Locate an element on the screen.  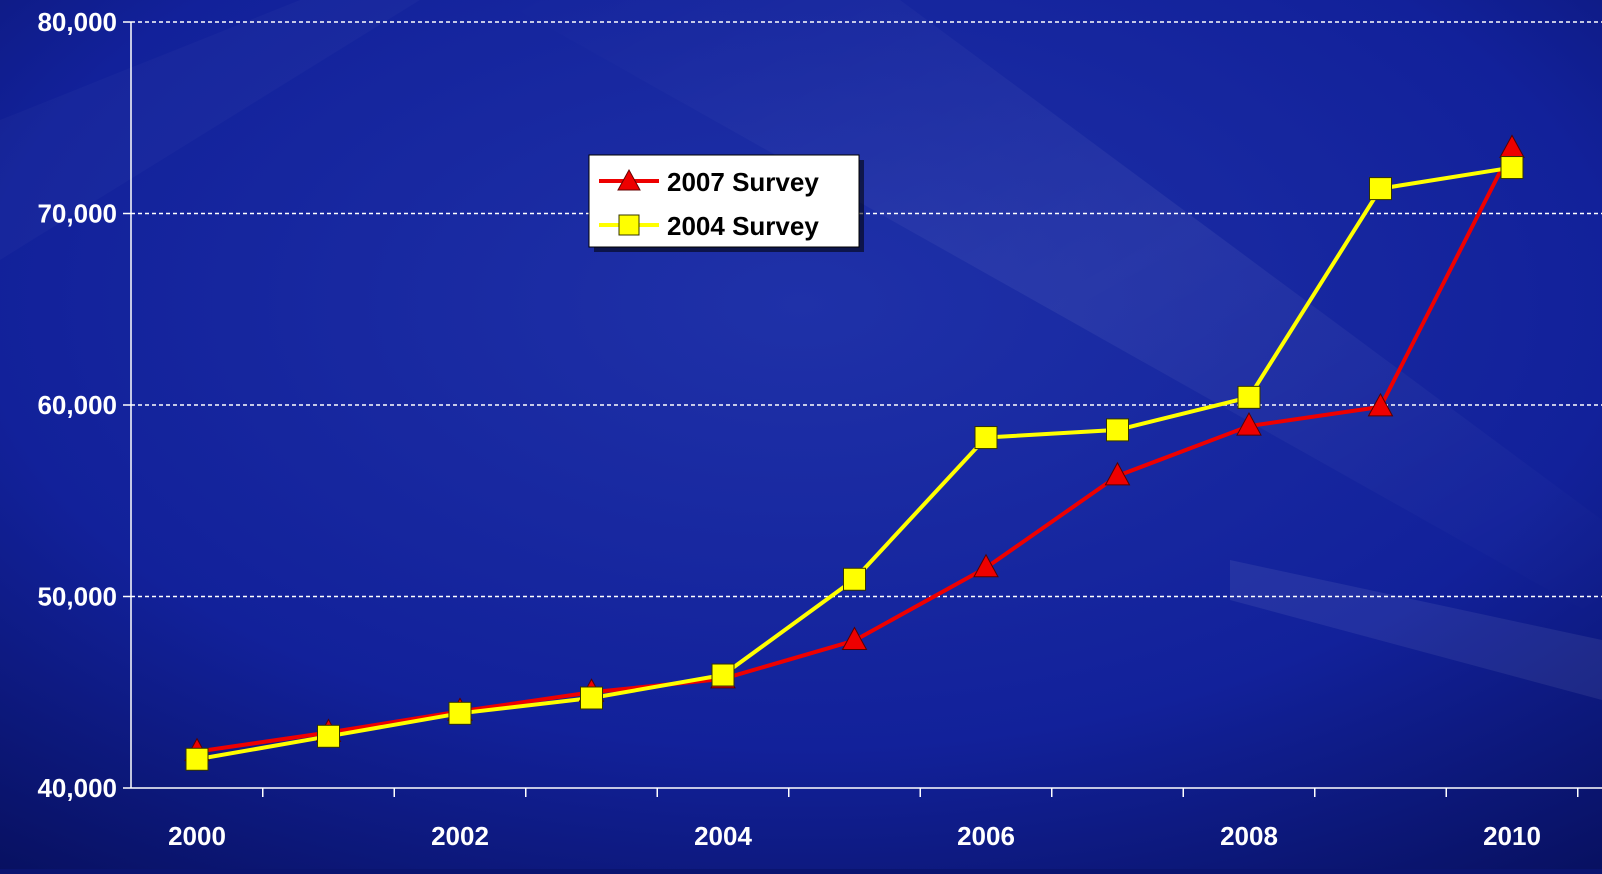
background-streak is located at coordinates (1416, 630).